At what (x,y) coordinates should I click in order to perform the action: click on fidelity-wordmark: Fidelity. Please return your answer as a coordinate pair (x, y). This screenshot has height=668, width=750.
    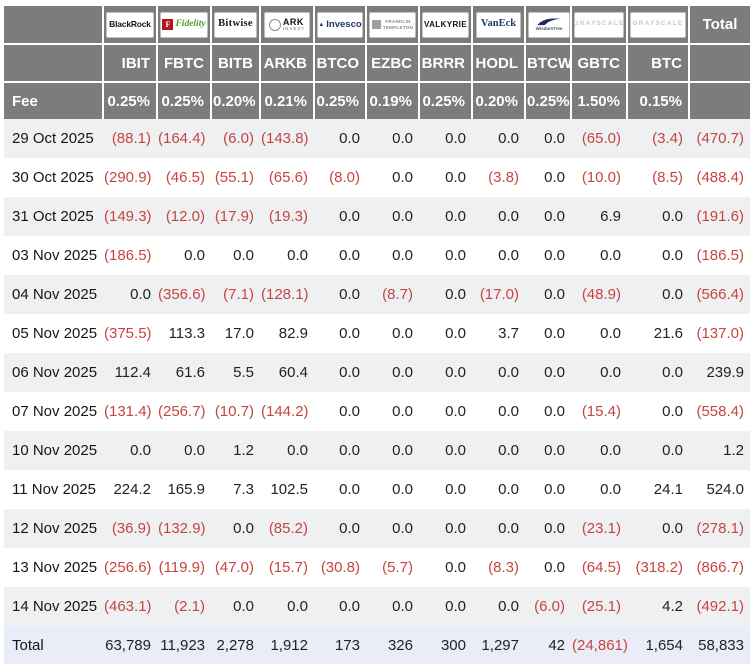
    Looking at the image, I should click on (190, 23).